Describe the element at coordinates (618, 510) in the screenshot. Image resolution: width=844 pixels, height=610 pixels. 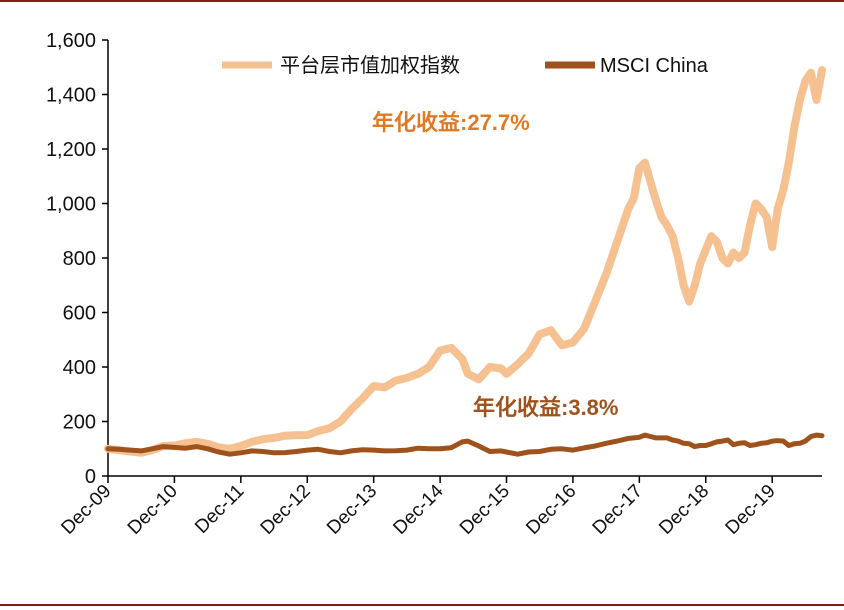
I see `x-tick-label: Dec-17` at that location.